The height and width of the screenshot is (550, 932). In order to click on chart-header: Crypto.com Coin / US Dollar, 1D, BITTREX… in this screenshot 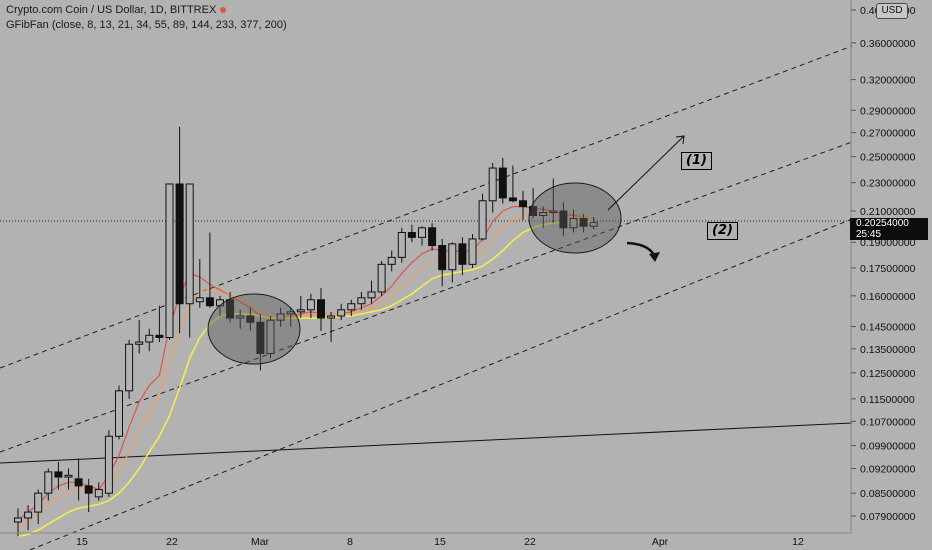, I will do `click(146, 18)`.